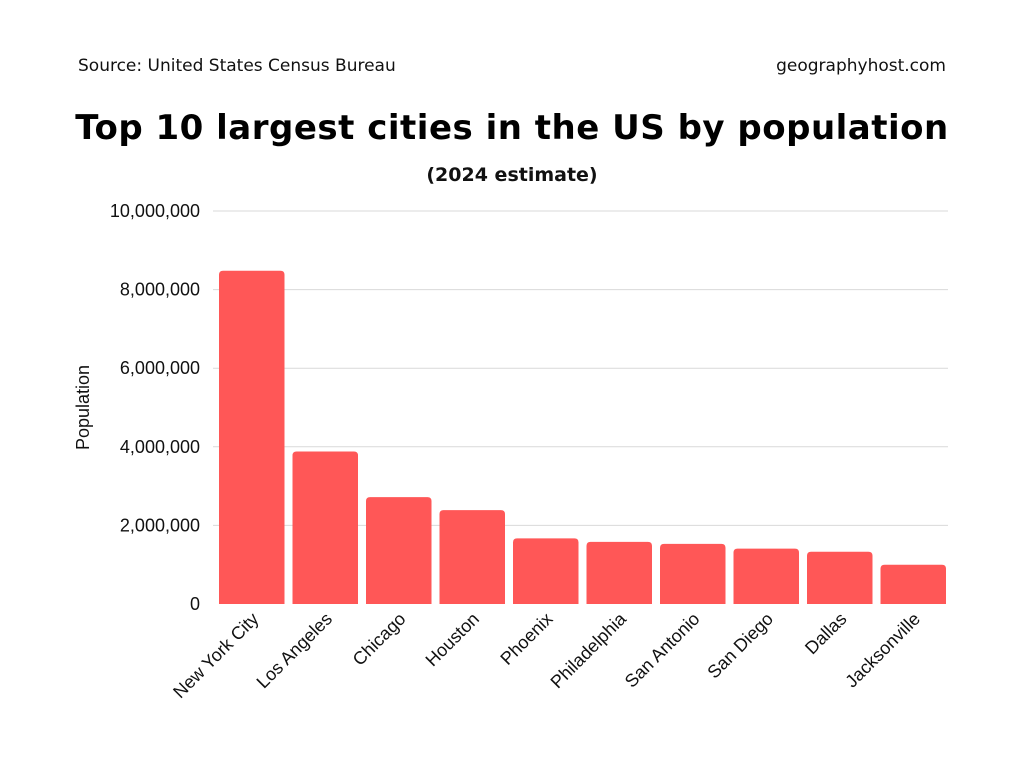  I want to click on bar-dallas, so click(840, 577).